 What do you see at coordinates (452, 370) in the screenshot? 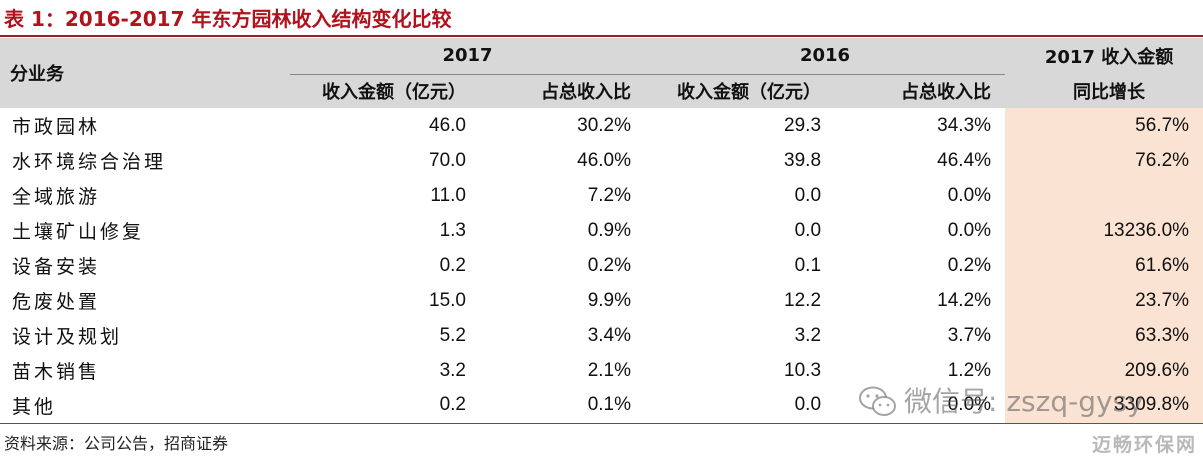
I see `revenue-2017: 3.2` at bounding box center [452, 370].